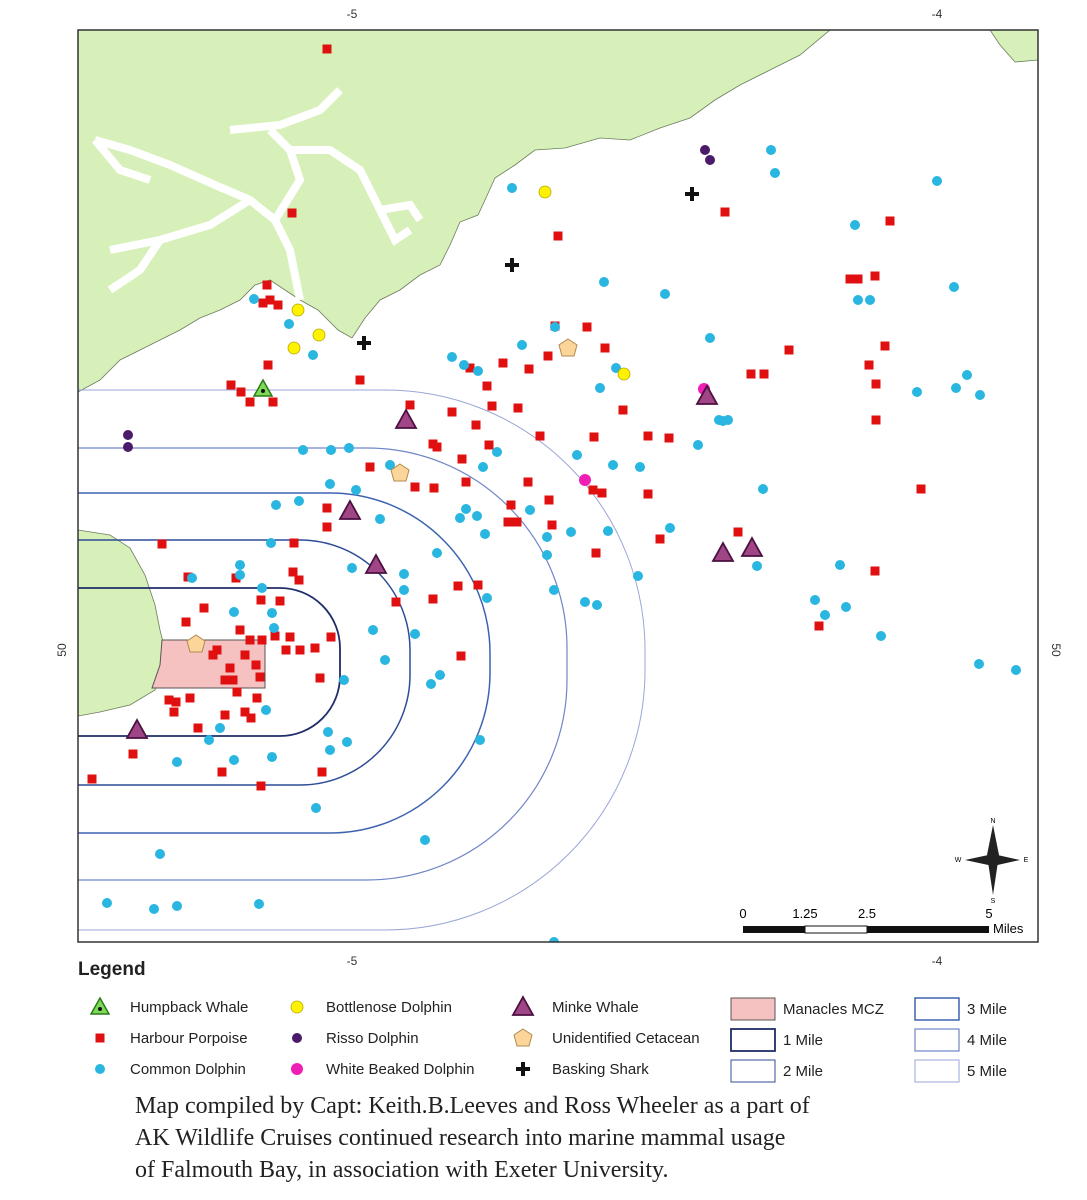 The width and height of the screenshot is (1087, 1200). Describe the element at coordinates (263, 391) in the screenshot. I see `humpback-dot` at that location.